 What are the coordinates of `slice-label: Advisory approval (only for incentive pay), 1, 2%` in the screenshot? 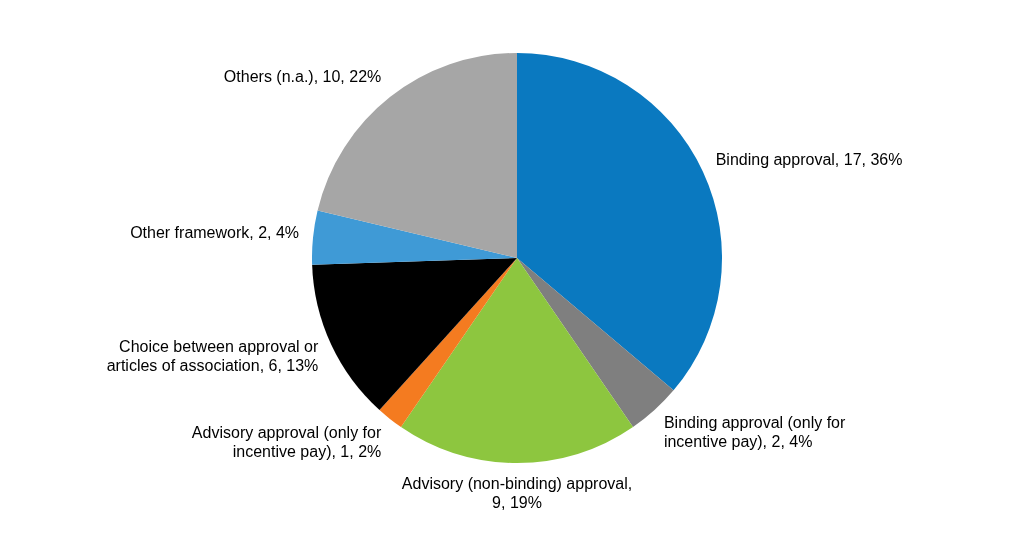 It's located at (286, 442).